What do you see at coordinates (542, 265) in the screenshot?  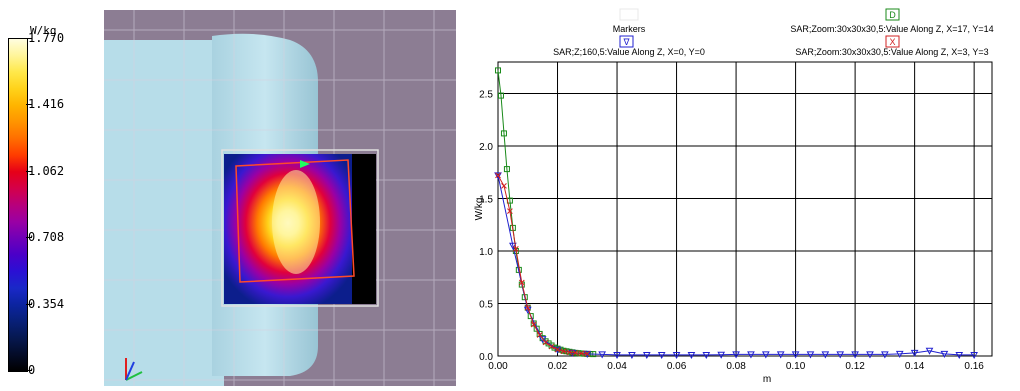 I see `series-line-x` at bounding box center [542, 265].